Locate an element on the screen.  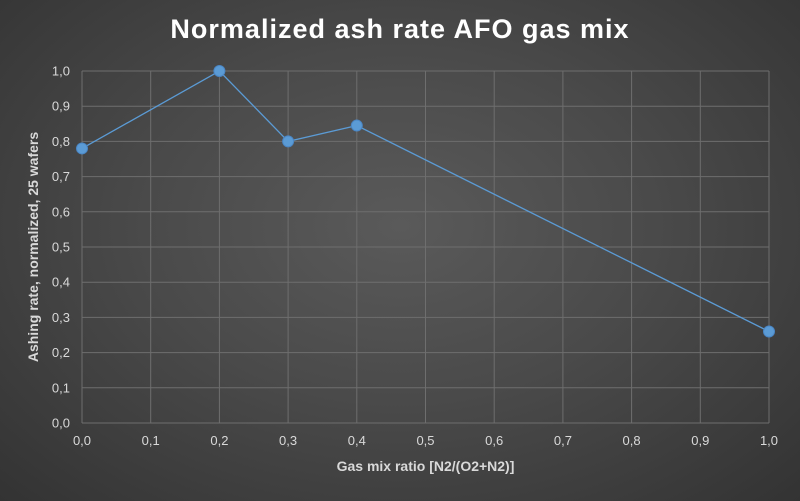
y-tick-label: 0,7 is located at coordinates (61, 176).